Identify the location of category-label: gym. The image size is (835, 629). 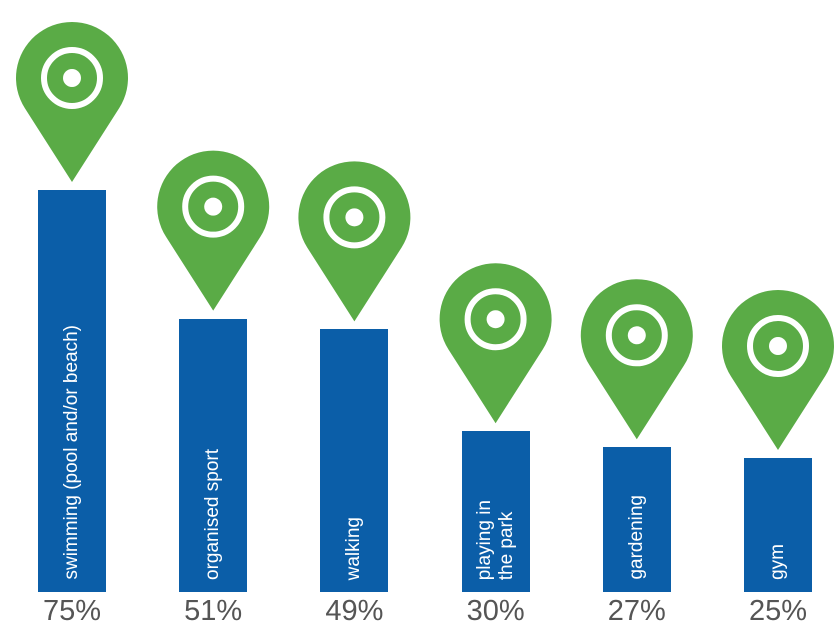
(777, 562).